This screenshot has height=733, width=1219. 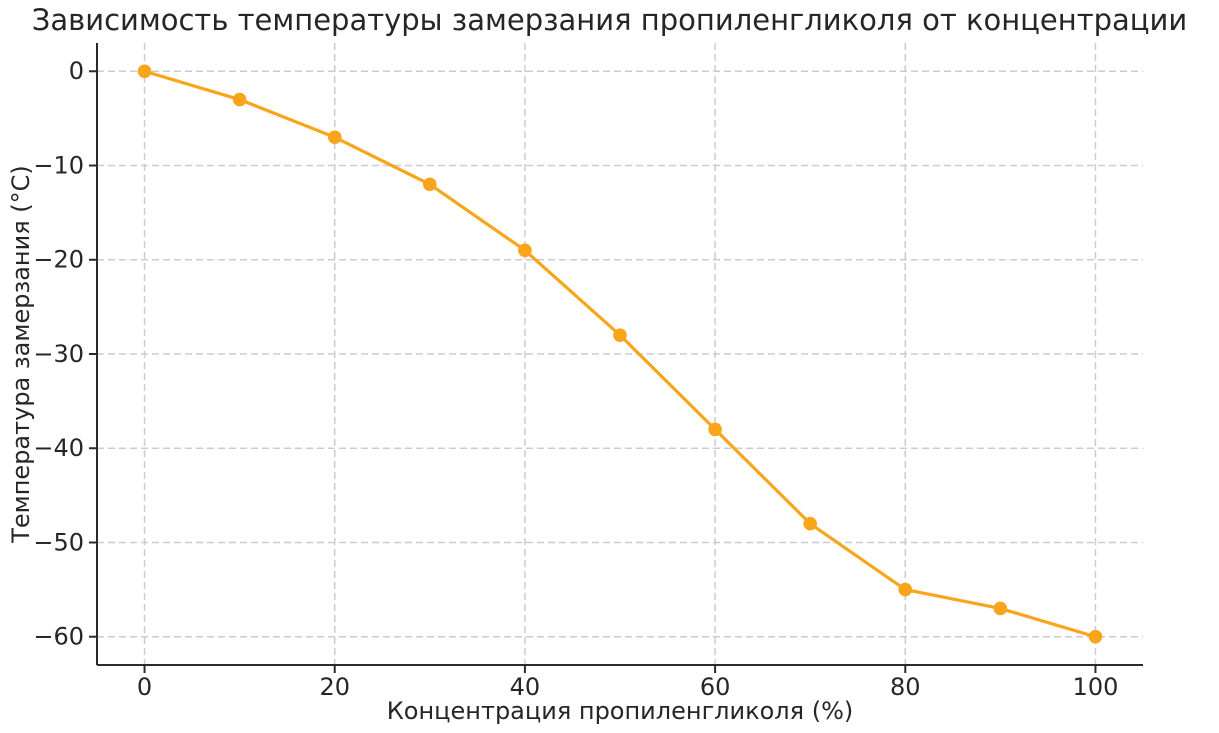 I want to click on y-tick-label: 0, so click(x=76, y=71).